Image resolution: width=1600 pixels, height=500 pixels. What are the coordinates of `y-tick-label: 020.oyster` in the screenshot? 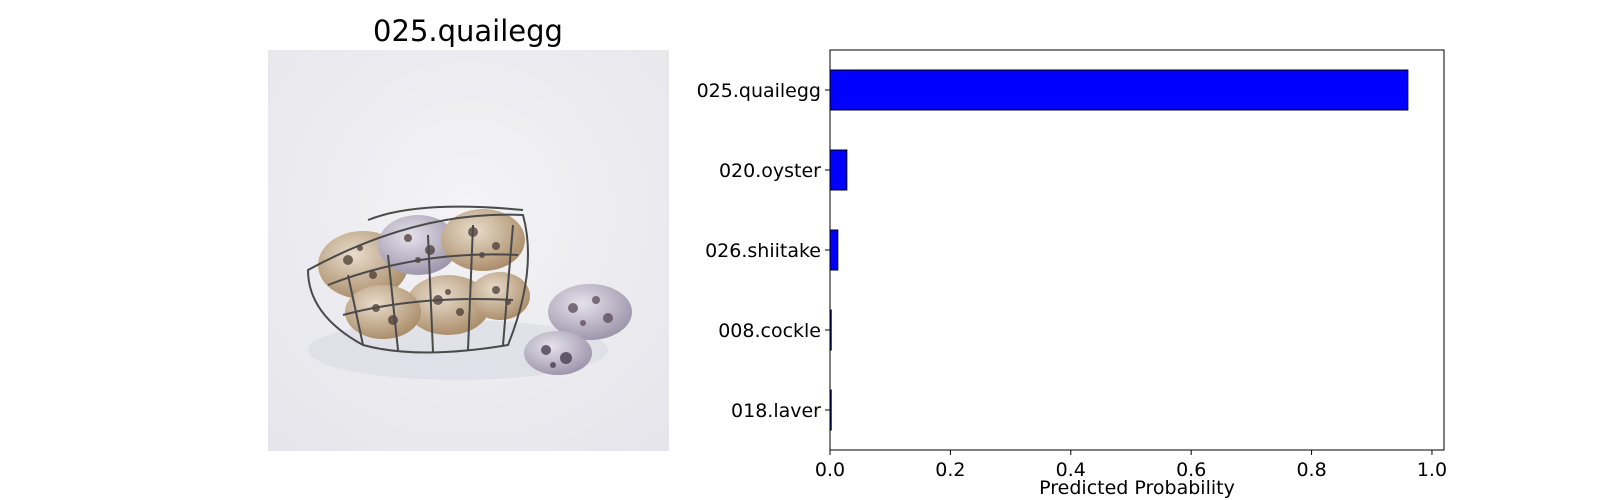 It's located at (770, 171).